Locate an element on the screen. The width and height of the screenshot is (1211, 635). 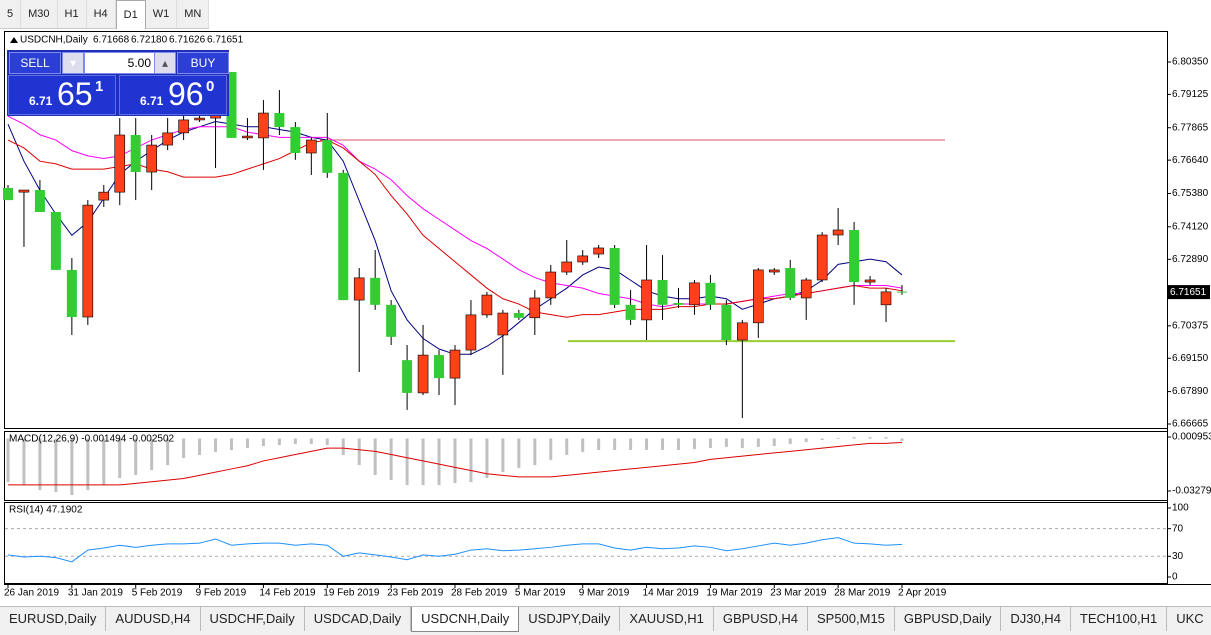
x-tick-label: 19 Feb 2019 is located at coordinates (351, 593).